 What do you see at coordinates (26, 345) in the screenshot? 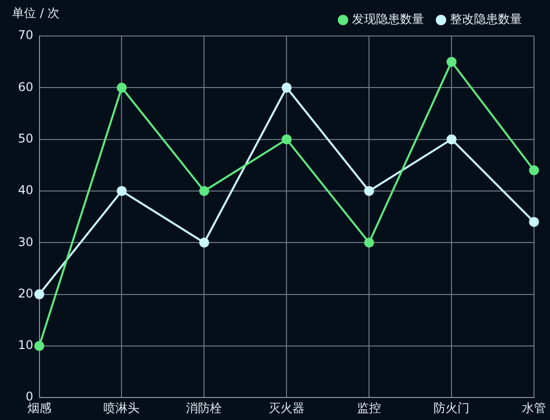
I see `y-tick-label: 10` at bounding box center [26, 345].